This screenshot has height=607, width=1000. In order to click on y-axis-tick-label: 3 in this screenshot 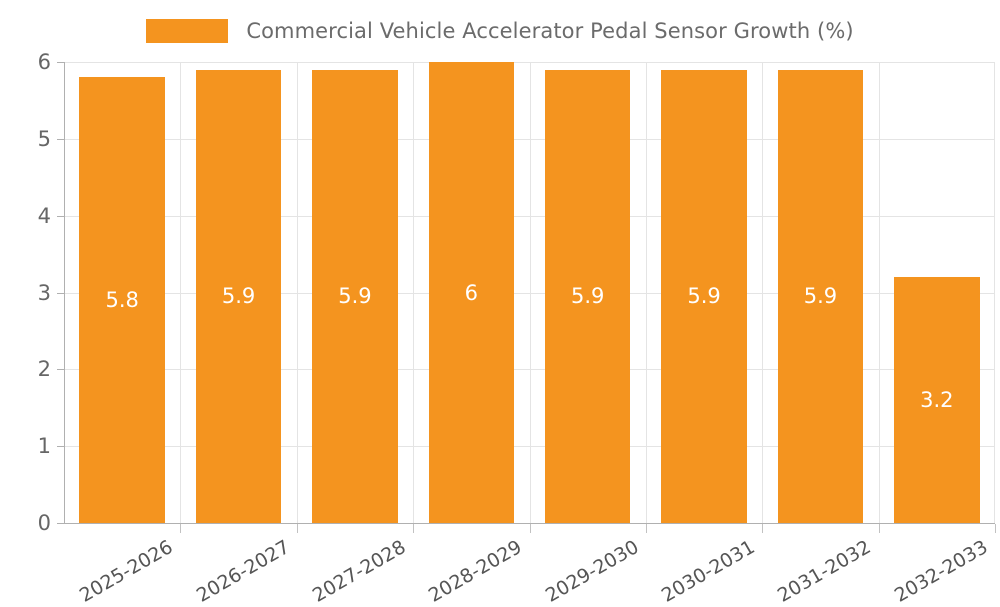, I will do `click(44, 292)`.